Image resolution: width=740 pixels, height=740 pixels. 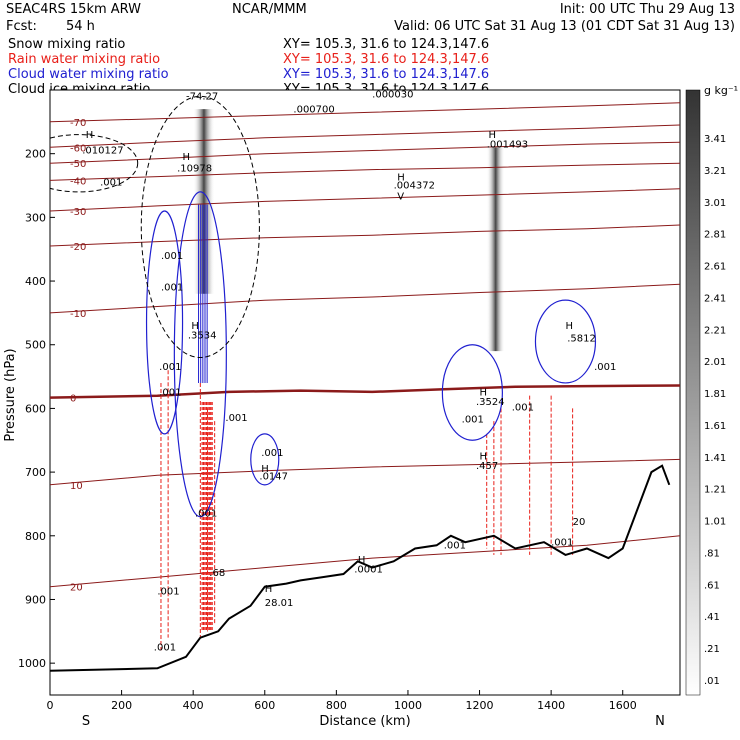 I want to click on contour-label-38: H, so click(x=362, y=560).